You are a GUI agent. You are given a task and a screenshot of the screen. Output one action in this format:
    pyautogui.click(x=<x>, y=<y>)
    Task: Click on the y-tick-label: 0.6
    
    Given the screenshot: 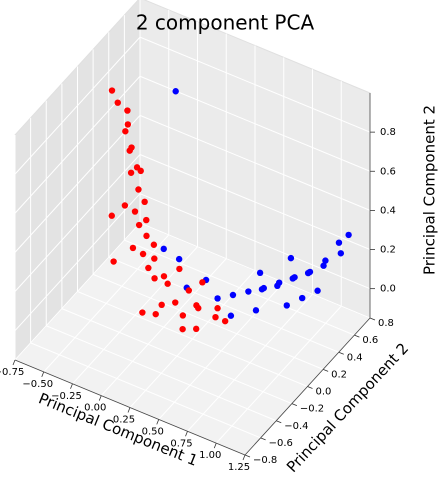 What is the action you would take?
    pyautogui.click(x=370, y=340)
    